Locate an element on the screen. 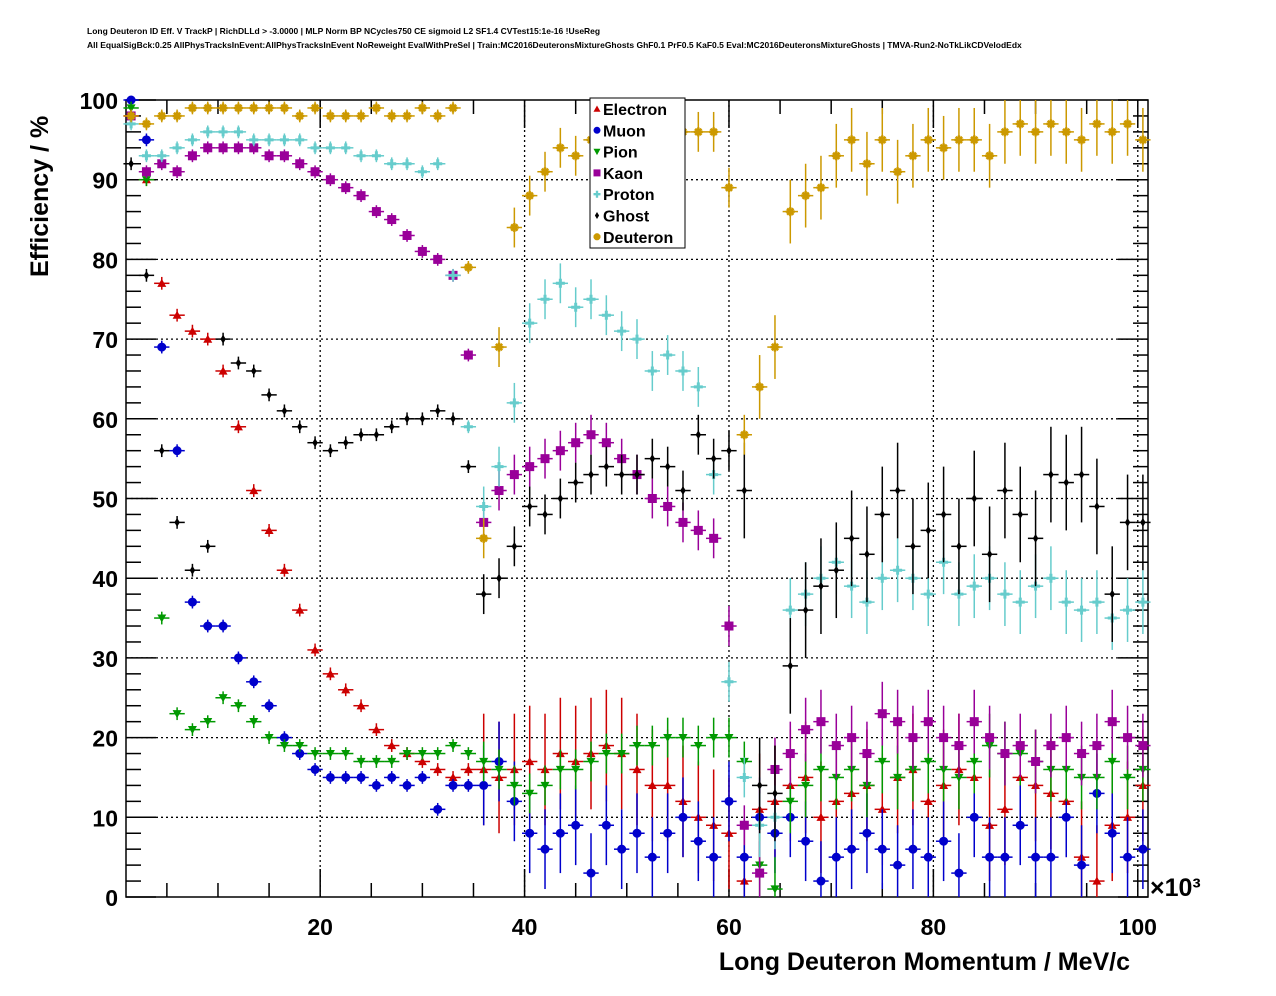 This screenshot has width=1276, height=996. legend-box is located at coordinates (637, 173).